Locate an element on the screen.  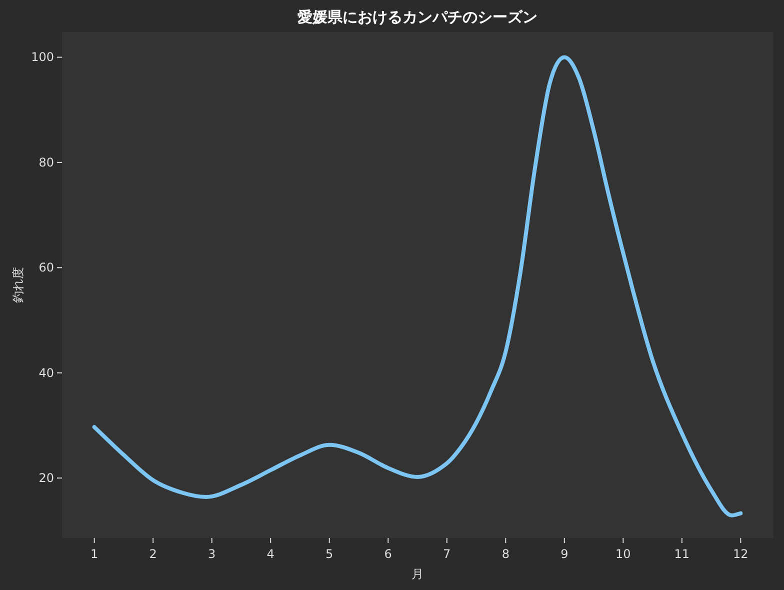
x-tick-label: 10 is located at coordinates (623, 554).